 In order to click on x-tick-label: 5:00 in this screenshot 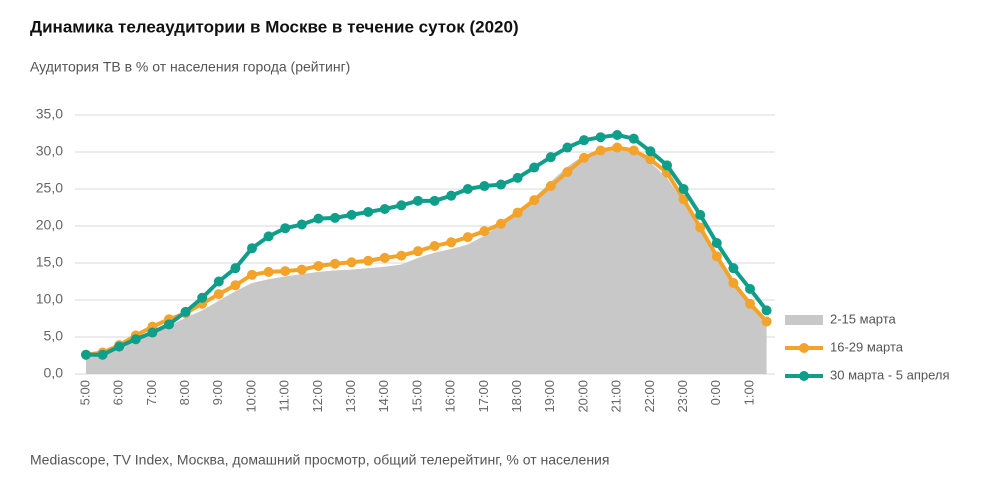, I will do `click(84, 392)`.